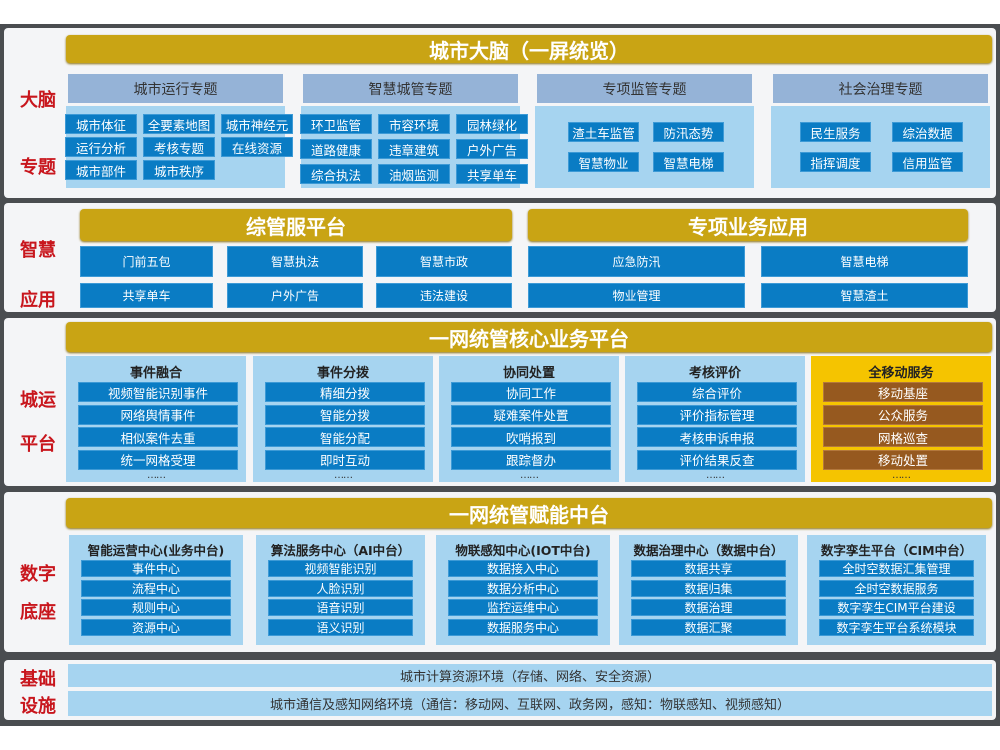 The width and height of the screenshot is (1000, 750). I want to click on base-column-title: 物联感知中心(IOT中台), so click(523, 550).